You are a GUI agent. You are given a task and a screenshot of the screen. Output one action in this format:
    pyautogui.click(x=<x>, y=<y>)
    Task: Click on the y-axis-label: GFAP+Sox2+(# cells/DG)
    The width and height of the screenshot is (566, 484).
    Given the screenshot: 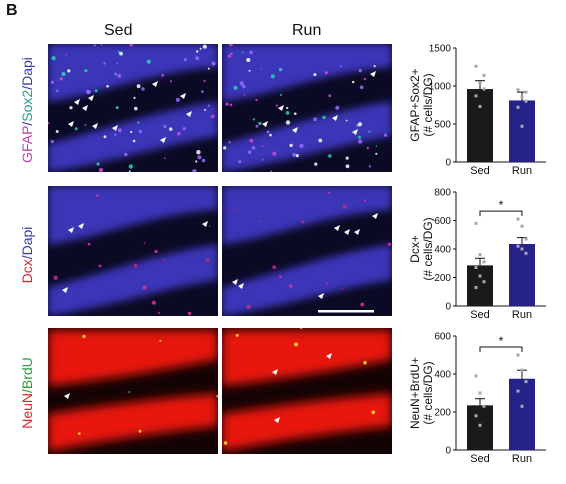 What is the action you would take?
    pyautogui.click(x=421, y=104)
    